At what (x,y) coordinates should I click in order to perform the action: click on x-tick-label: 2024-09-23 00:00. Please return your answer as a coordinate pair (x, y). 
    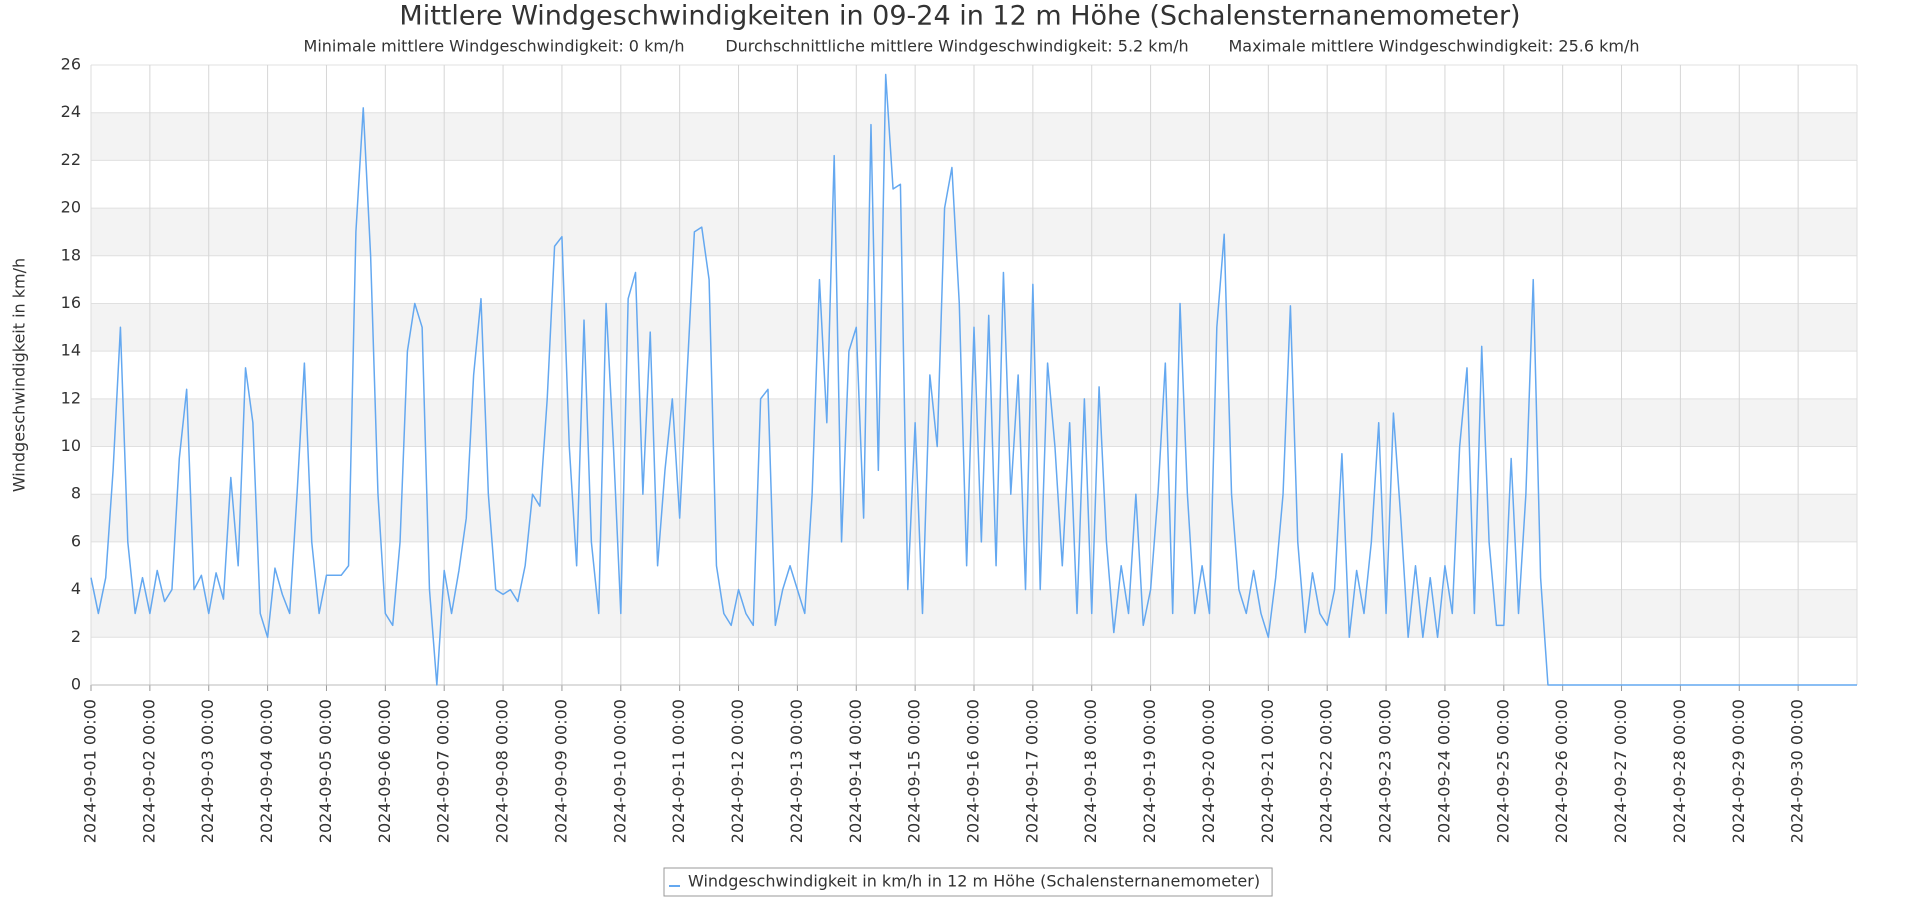
    Looking at the image, I should click on (1385, 771).